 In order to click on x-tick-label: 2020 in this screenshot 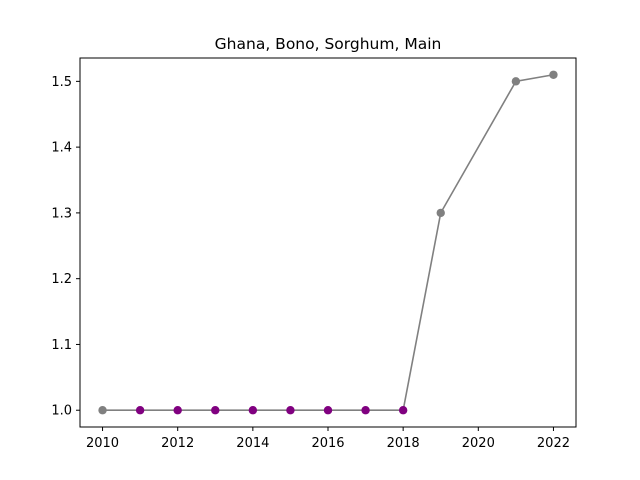, I will do `click(478, 443)`.